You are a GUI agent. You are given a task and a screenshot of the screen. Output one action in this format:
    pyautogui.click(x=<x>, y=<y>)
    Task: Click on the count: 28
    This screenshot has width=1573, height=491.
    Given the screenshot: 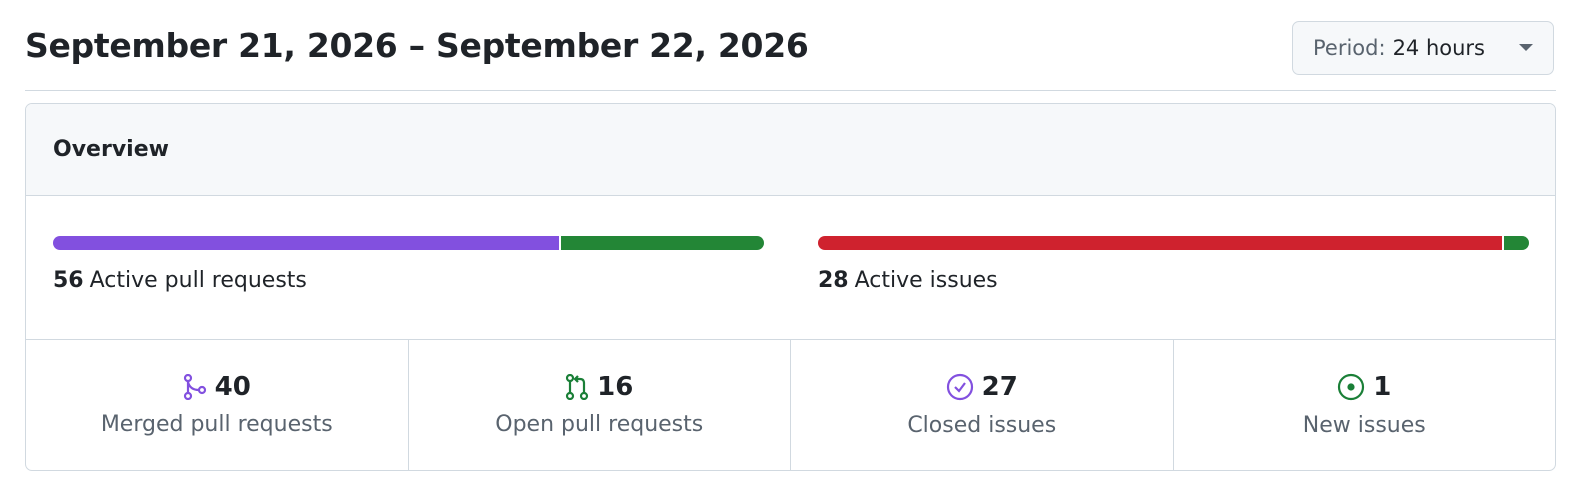 What is the action you would take?
    pyautogui.click(x=833, y=280)
    